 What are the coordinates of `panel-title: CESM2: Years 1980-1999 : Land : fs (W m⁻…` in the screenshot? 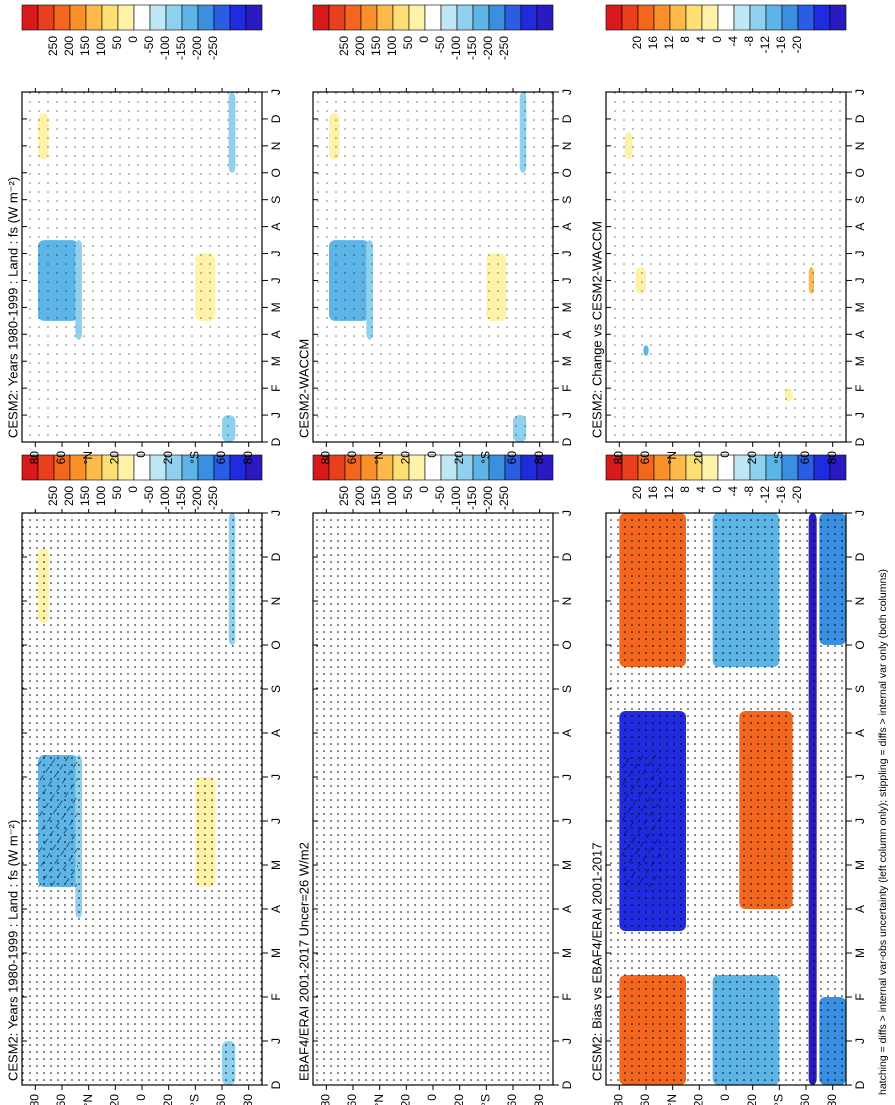 It's located at (12, 950).